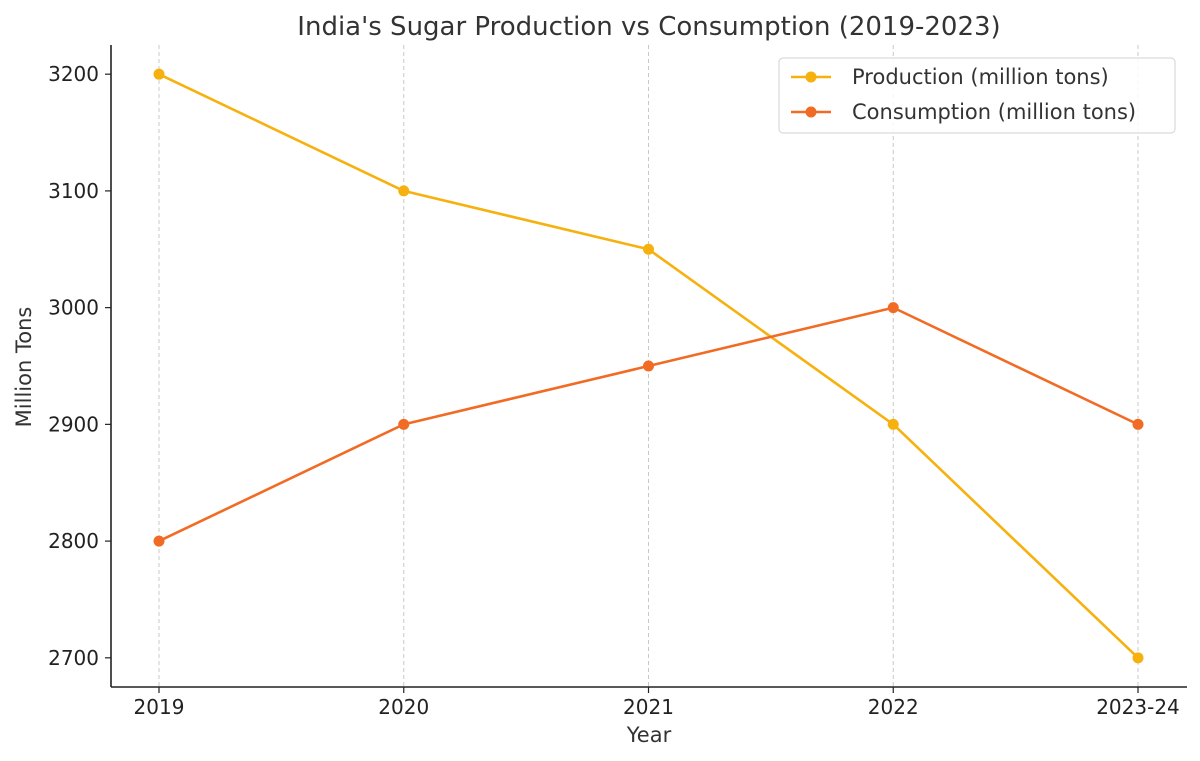  Describe the element at coordinates (73, 658) in the screenshot. I see `y-tick-label: 2700` at that location.